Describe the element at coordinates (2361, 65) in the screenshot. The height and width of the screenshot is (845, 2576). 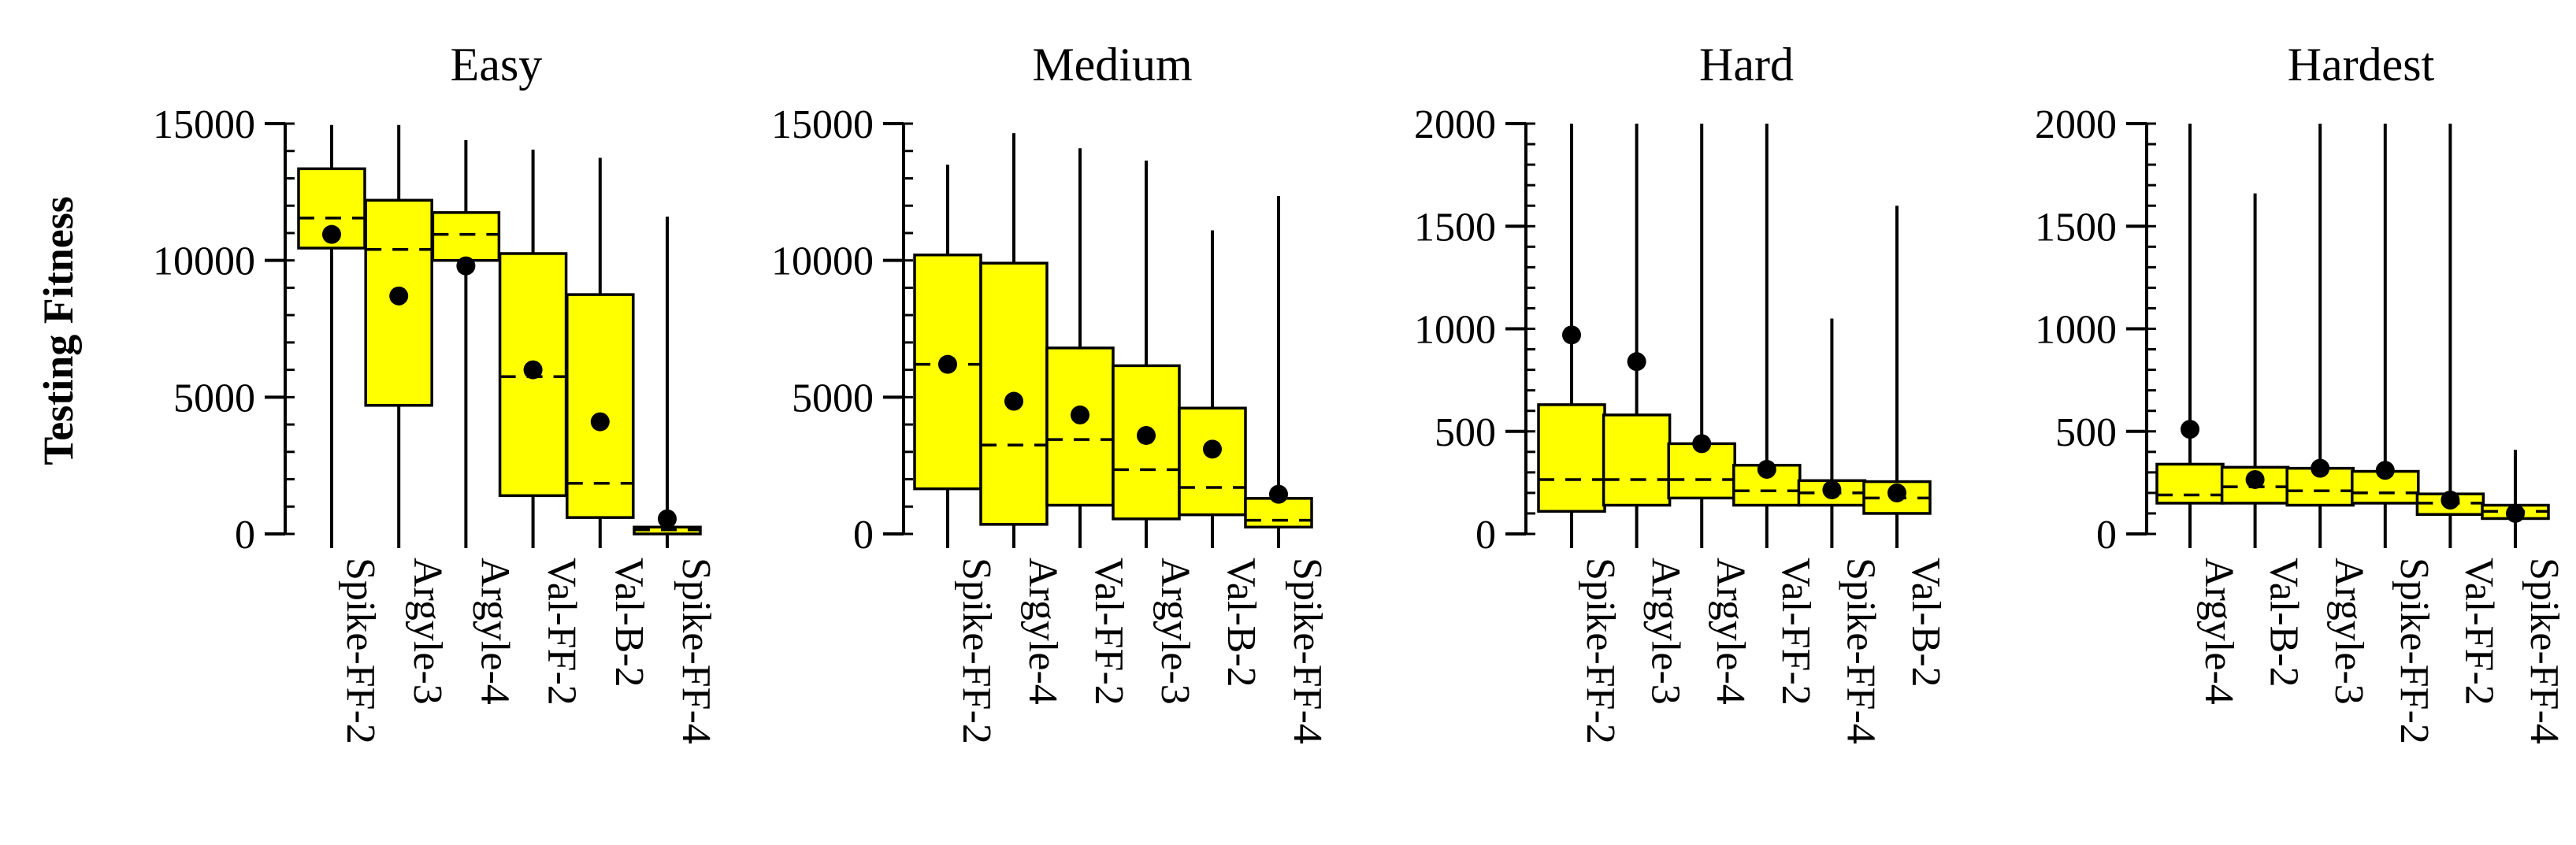
I see `panel-title: Hardest` at that location.